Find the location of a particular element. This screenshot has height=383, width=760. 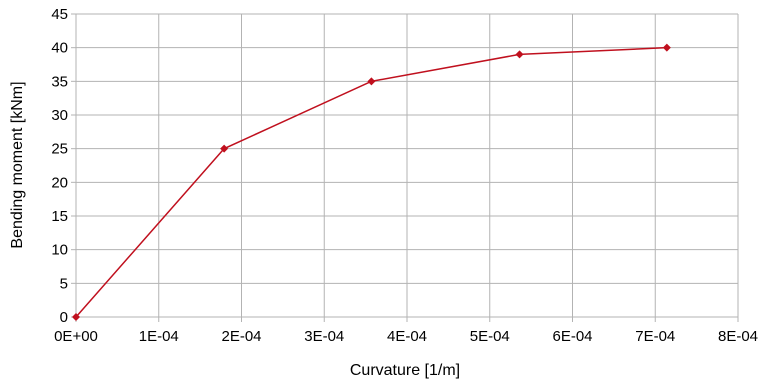

y-tick-label: 45 is located at coordinates (59, 14).